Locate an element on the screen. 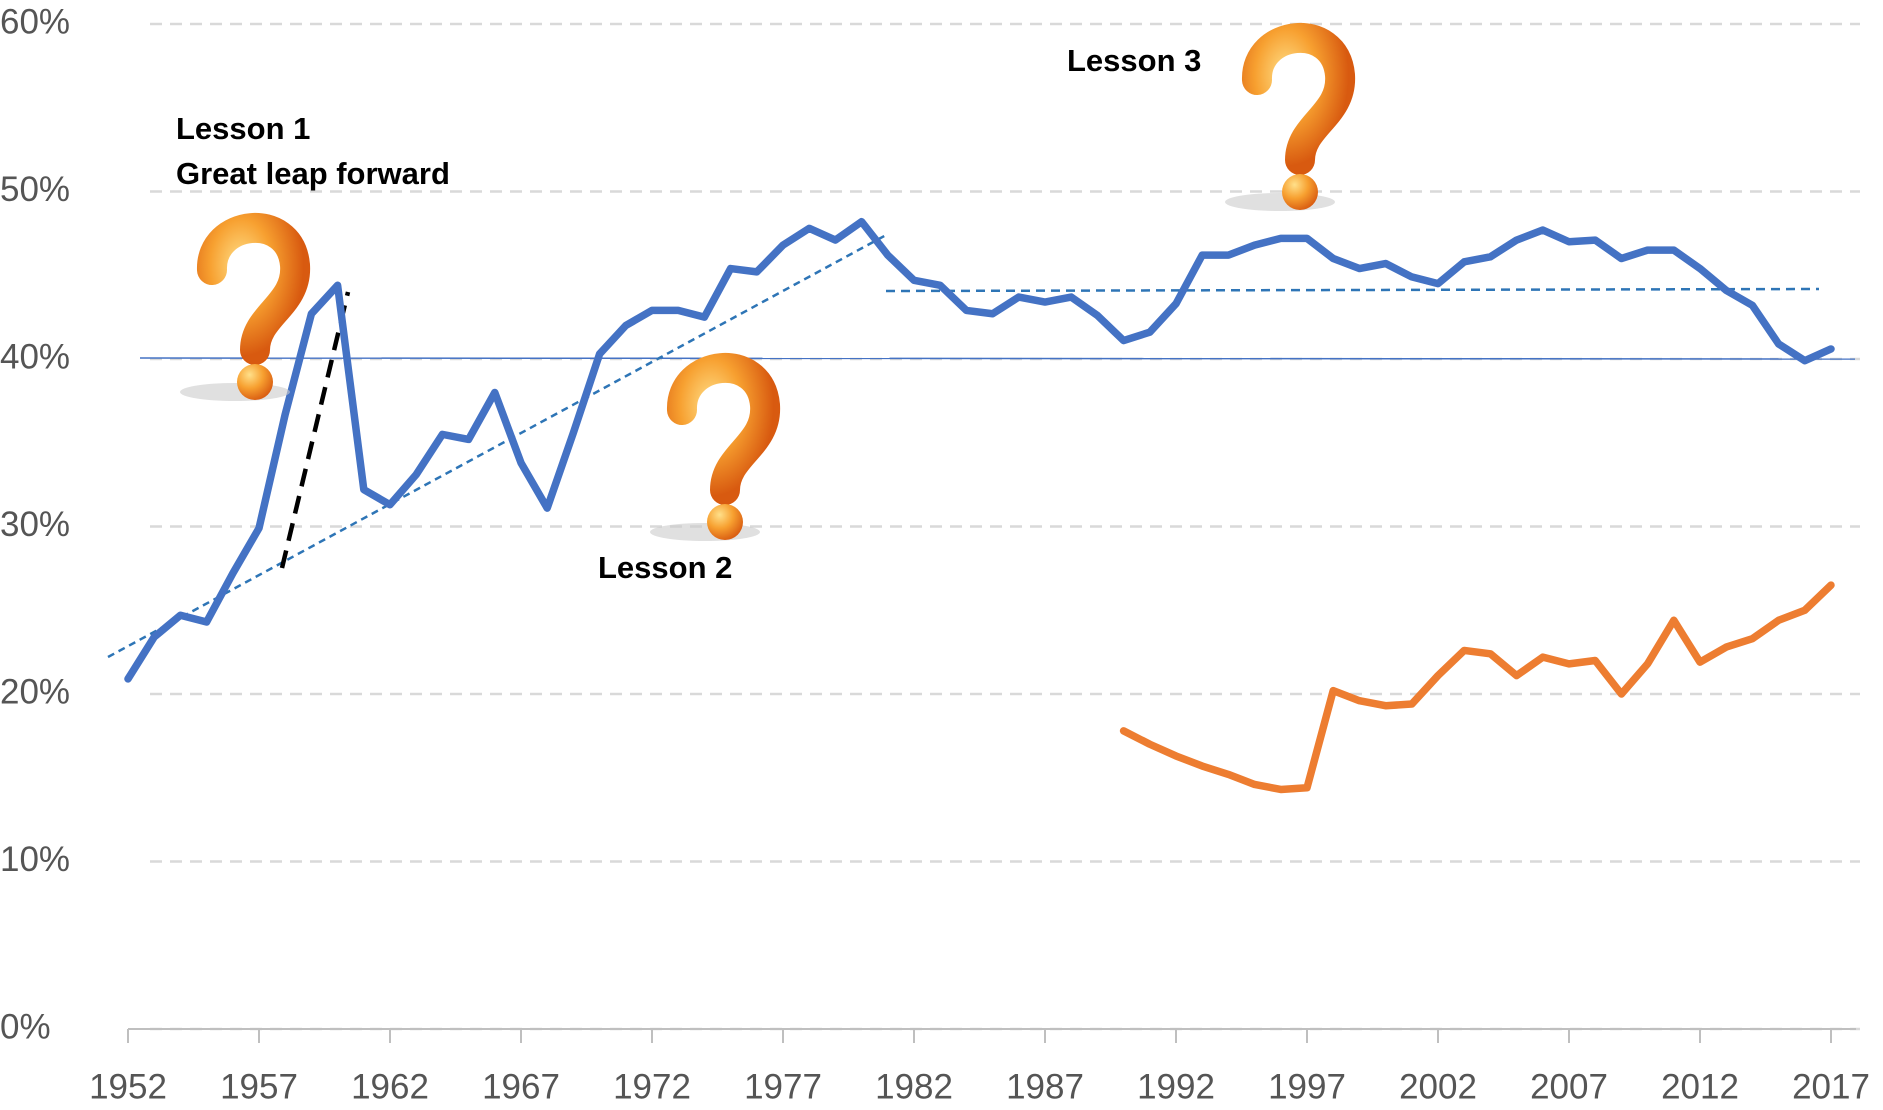 The width and height of the screenshot is (1883, 1110). x-tick-label: 1962 is located at coordinates (390, 1086).